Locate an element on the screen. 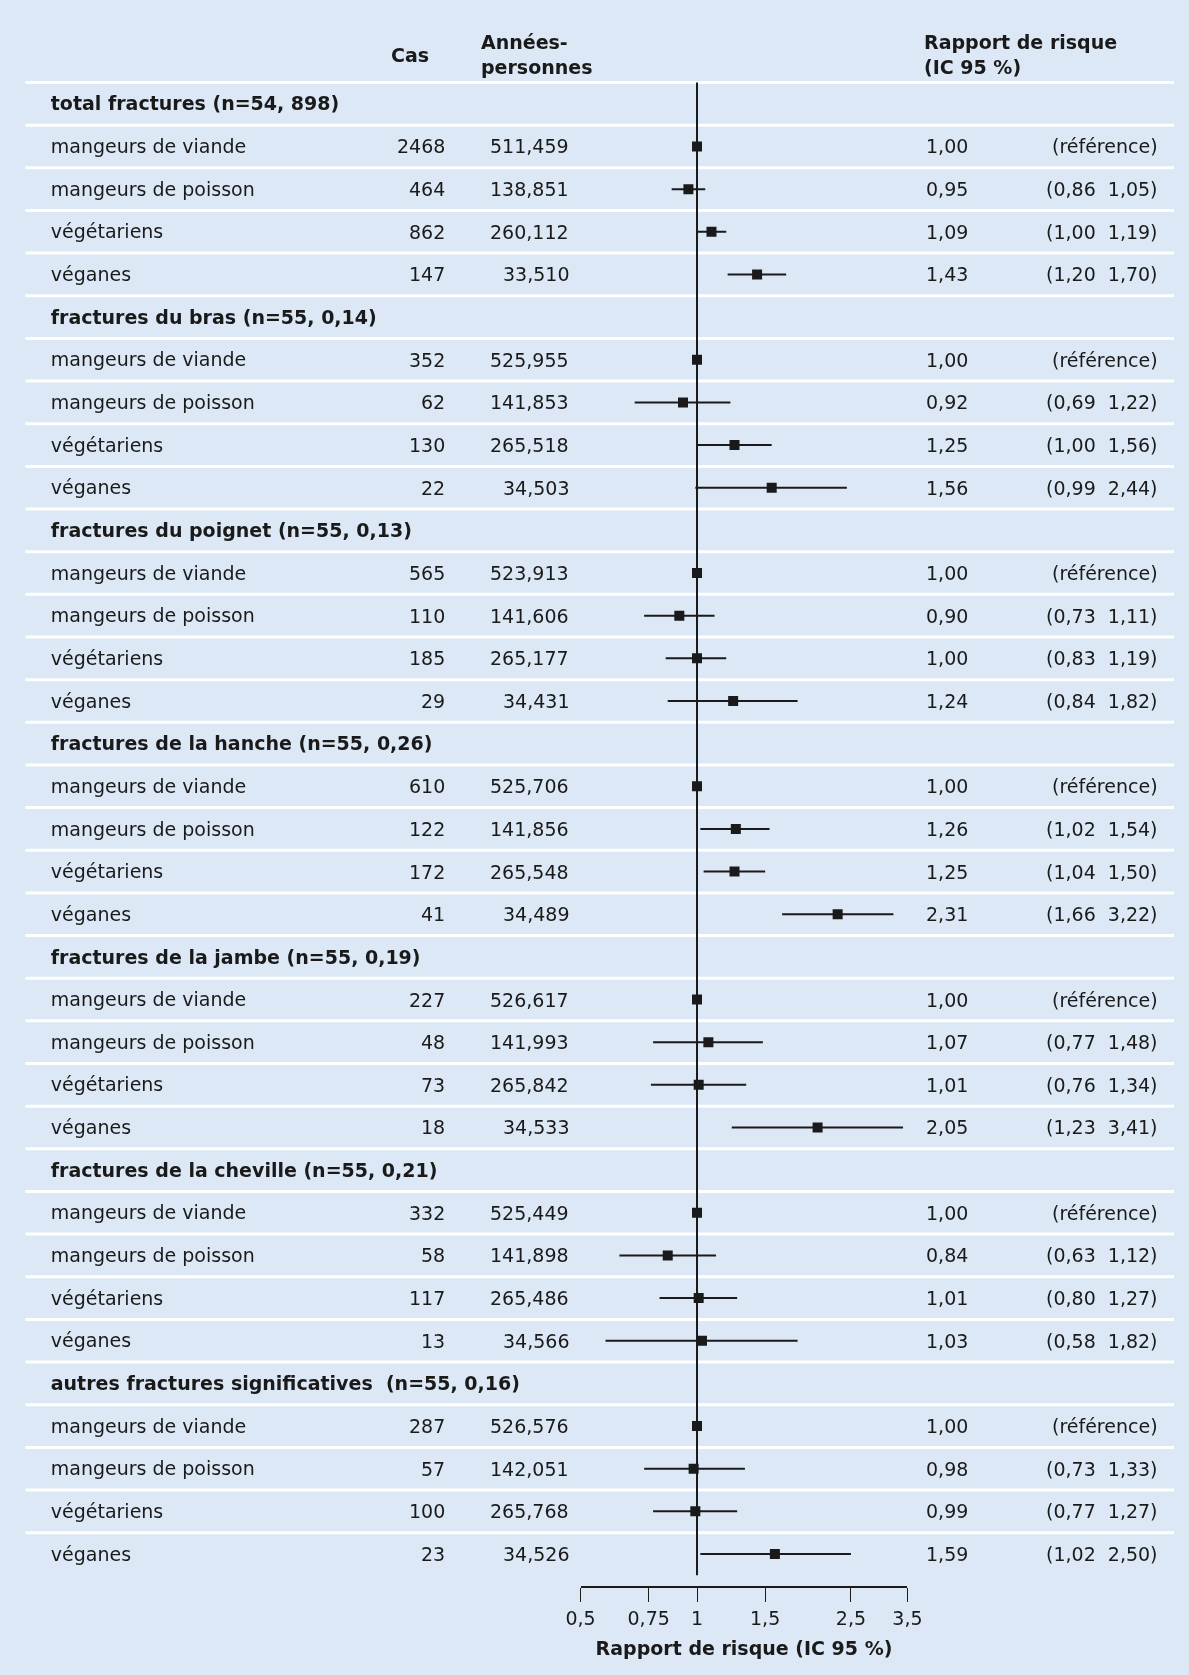 The image size is (1189, 1675). text: 100 is located at coordinates (427, 1511).